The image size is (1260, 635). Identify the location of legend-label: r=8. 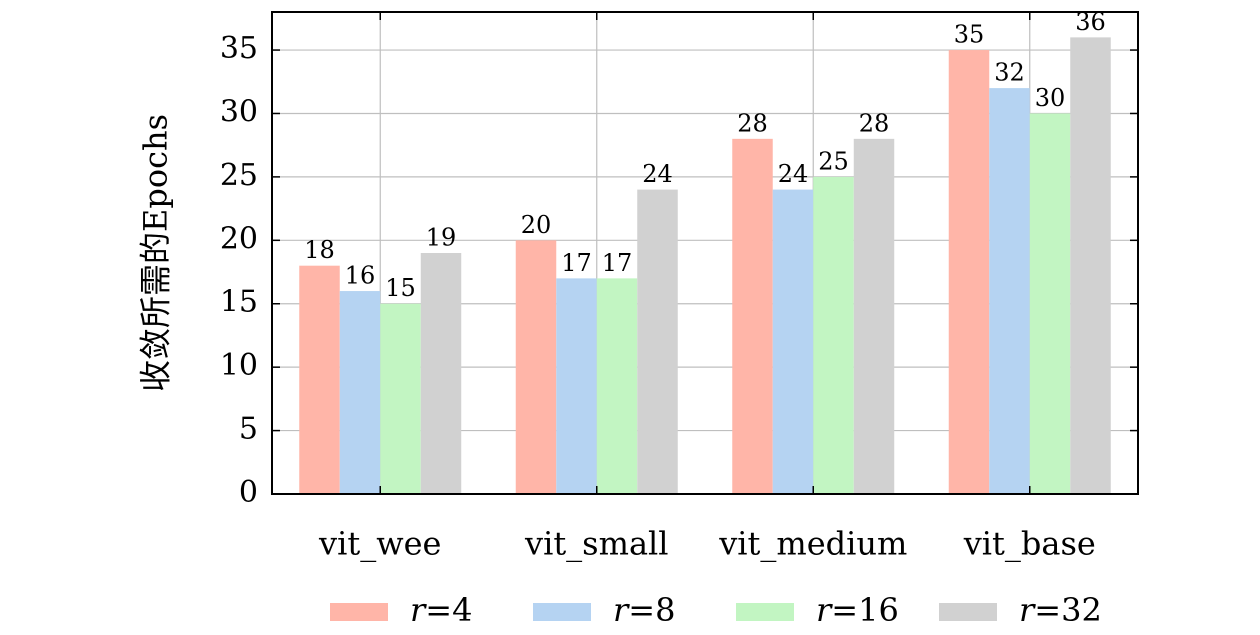
(644, 610).